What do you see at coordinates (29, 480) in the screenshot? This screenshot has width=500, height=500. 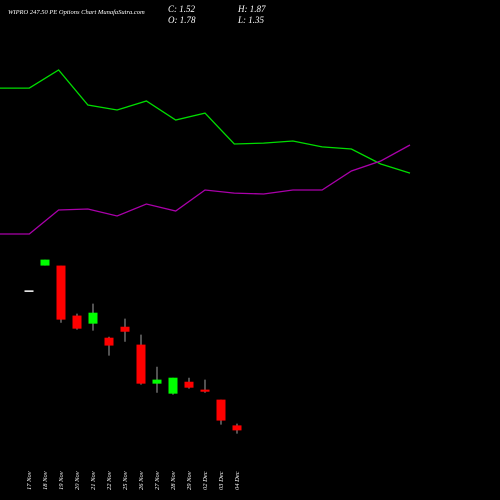 I see `x-tick-label: 17 Nov` at bounding box center [29, 480].